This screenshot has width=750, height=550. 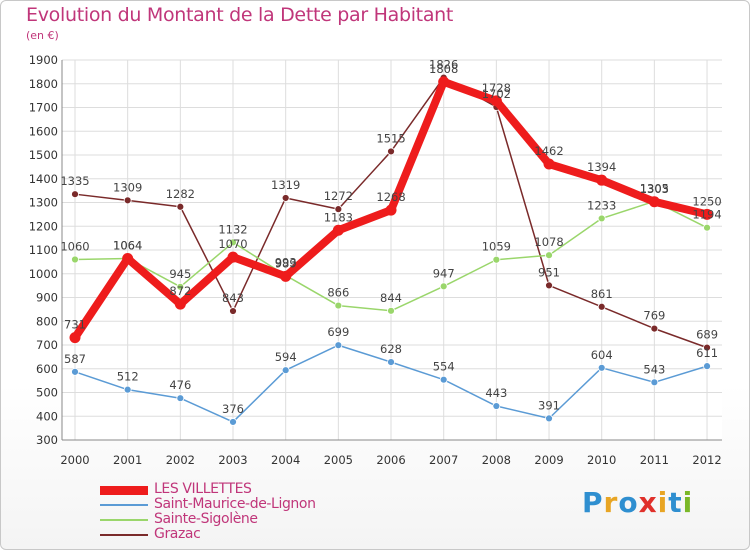 I want to click on data-label: 1183, so click(x=338, y=217).